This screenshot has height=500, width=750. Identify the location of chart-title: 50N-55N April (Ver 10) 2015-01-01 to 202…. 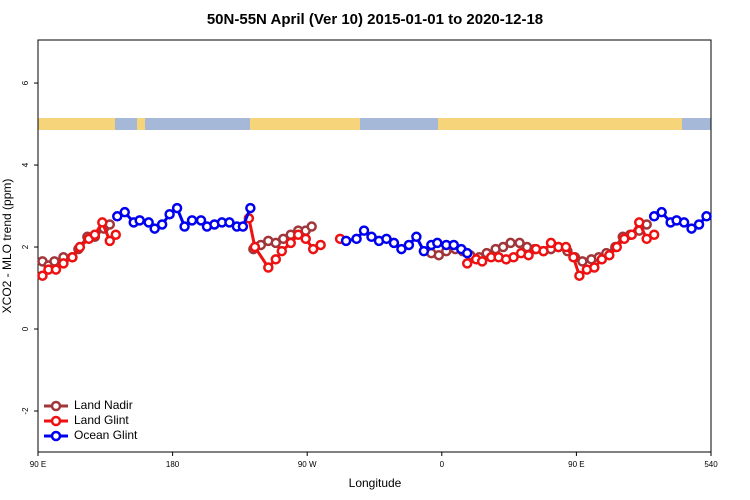
(375, 19).